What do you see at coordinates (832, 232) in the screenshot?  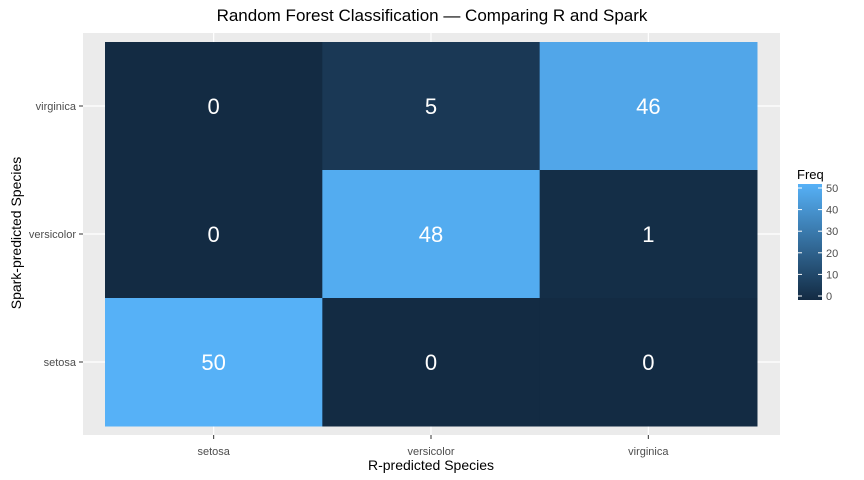 I see `legend-tick-label: 30` at bounding box center [832, 232].